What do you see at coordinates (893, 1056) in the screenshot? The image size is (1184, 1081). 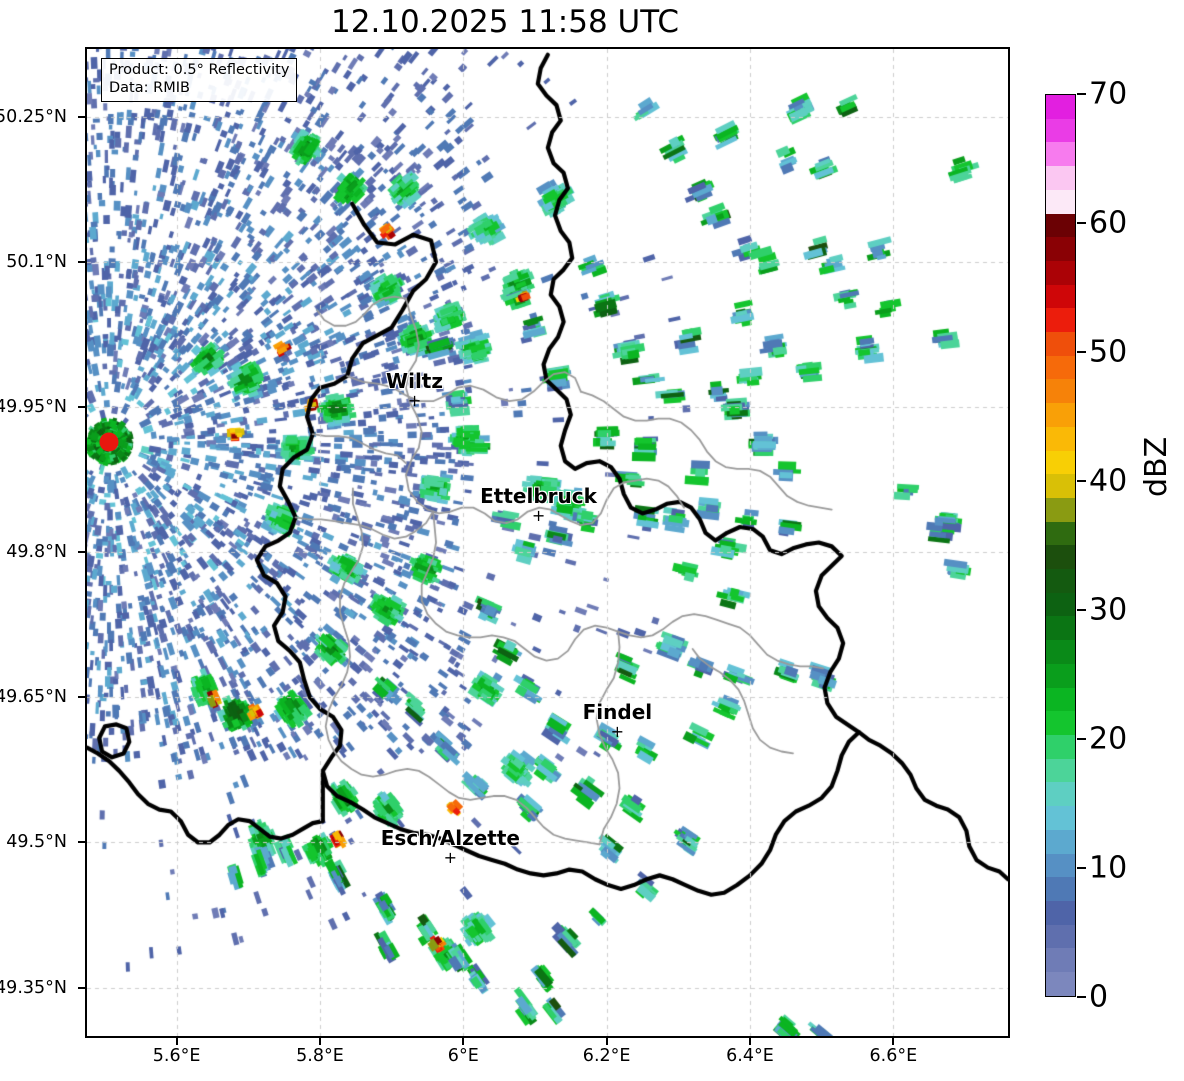 I see `x-axis-tick-label: 6.6°E` at bounding box center [893, 1056].